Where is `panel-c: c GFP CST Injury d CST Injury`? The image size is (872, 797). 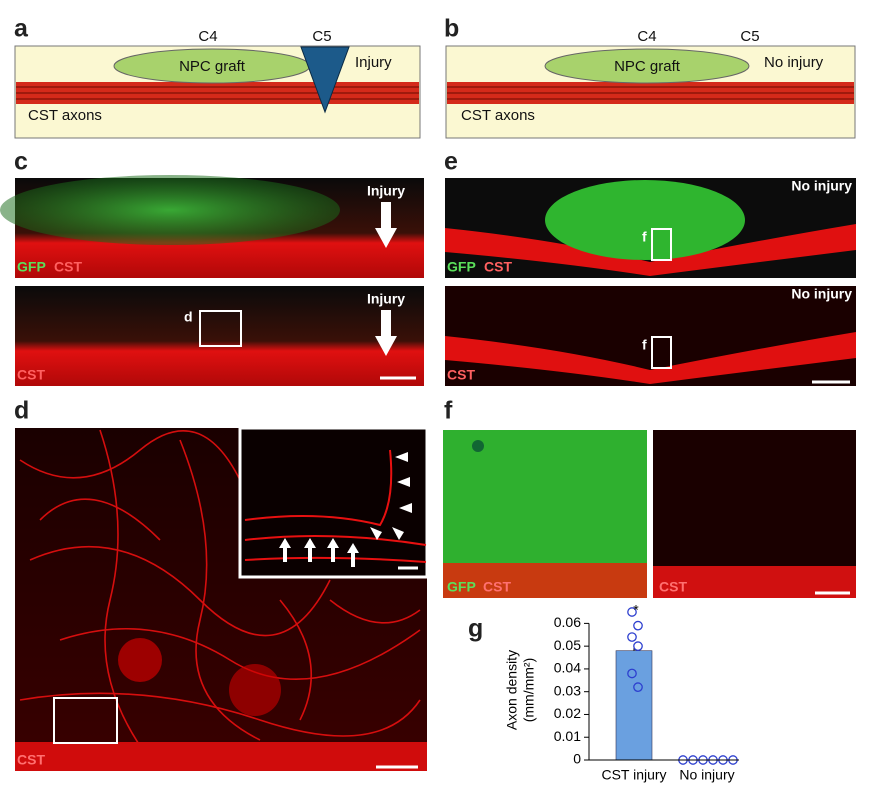 panel-c: c GFP CST Injury d CST Injury is located at coordinates (212, 267).